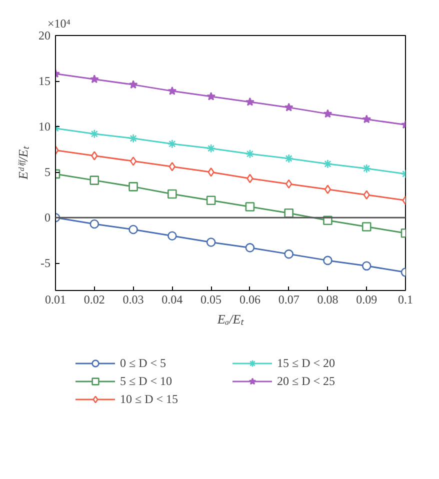 This screenshot has width=439, height=479. I want to click on x-tick-label: 0.02, so click(94, 299).